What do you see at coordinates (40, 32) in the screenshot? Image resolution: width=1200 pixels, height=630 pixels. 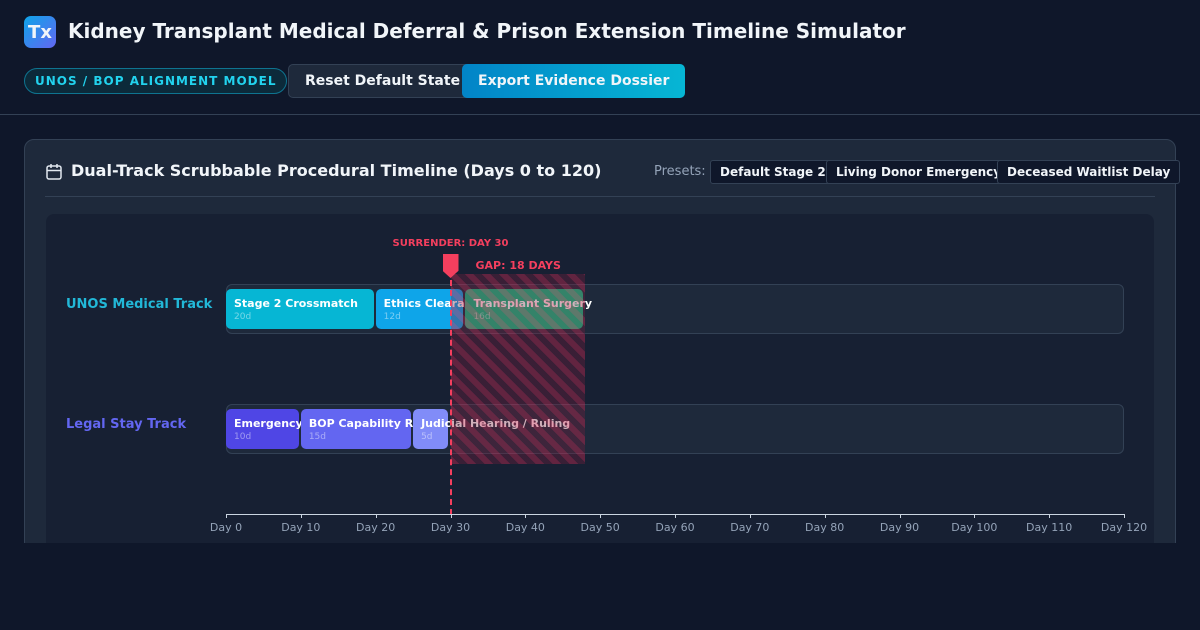 I see `logo: Tx` at bounding box center [40, 32].